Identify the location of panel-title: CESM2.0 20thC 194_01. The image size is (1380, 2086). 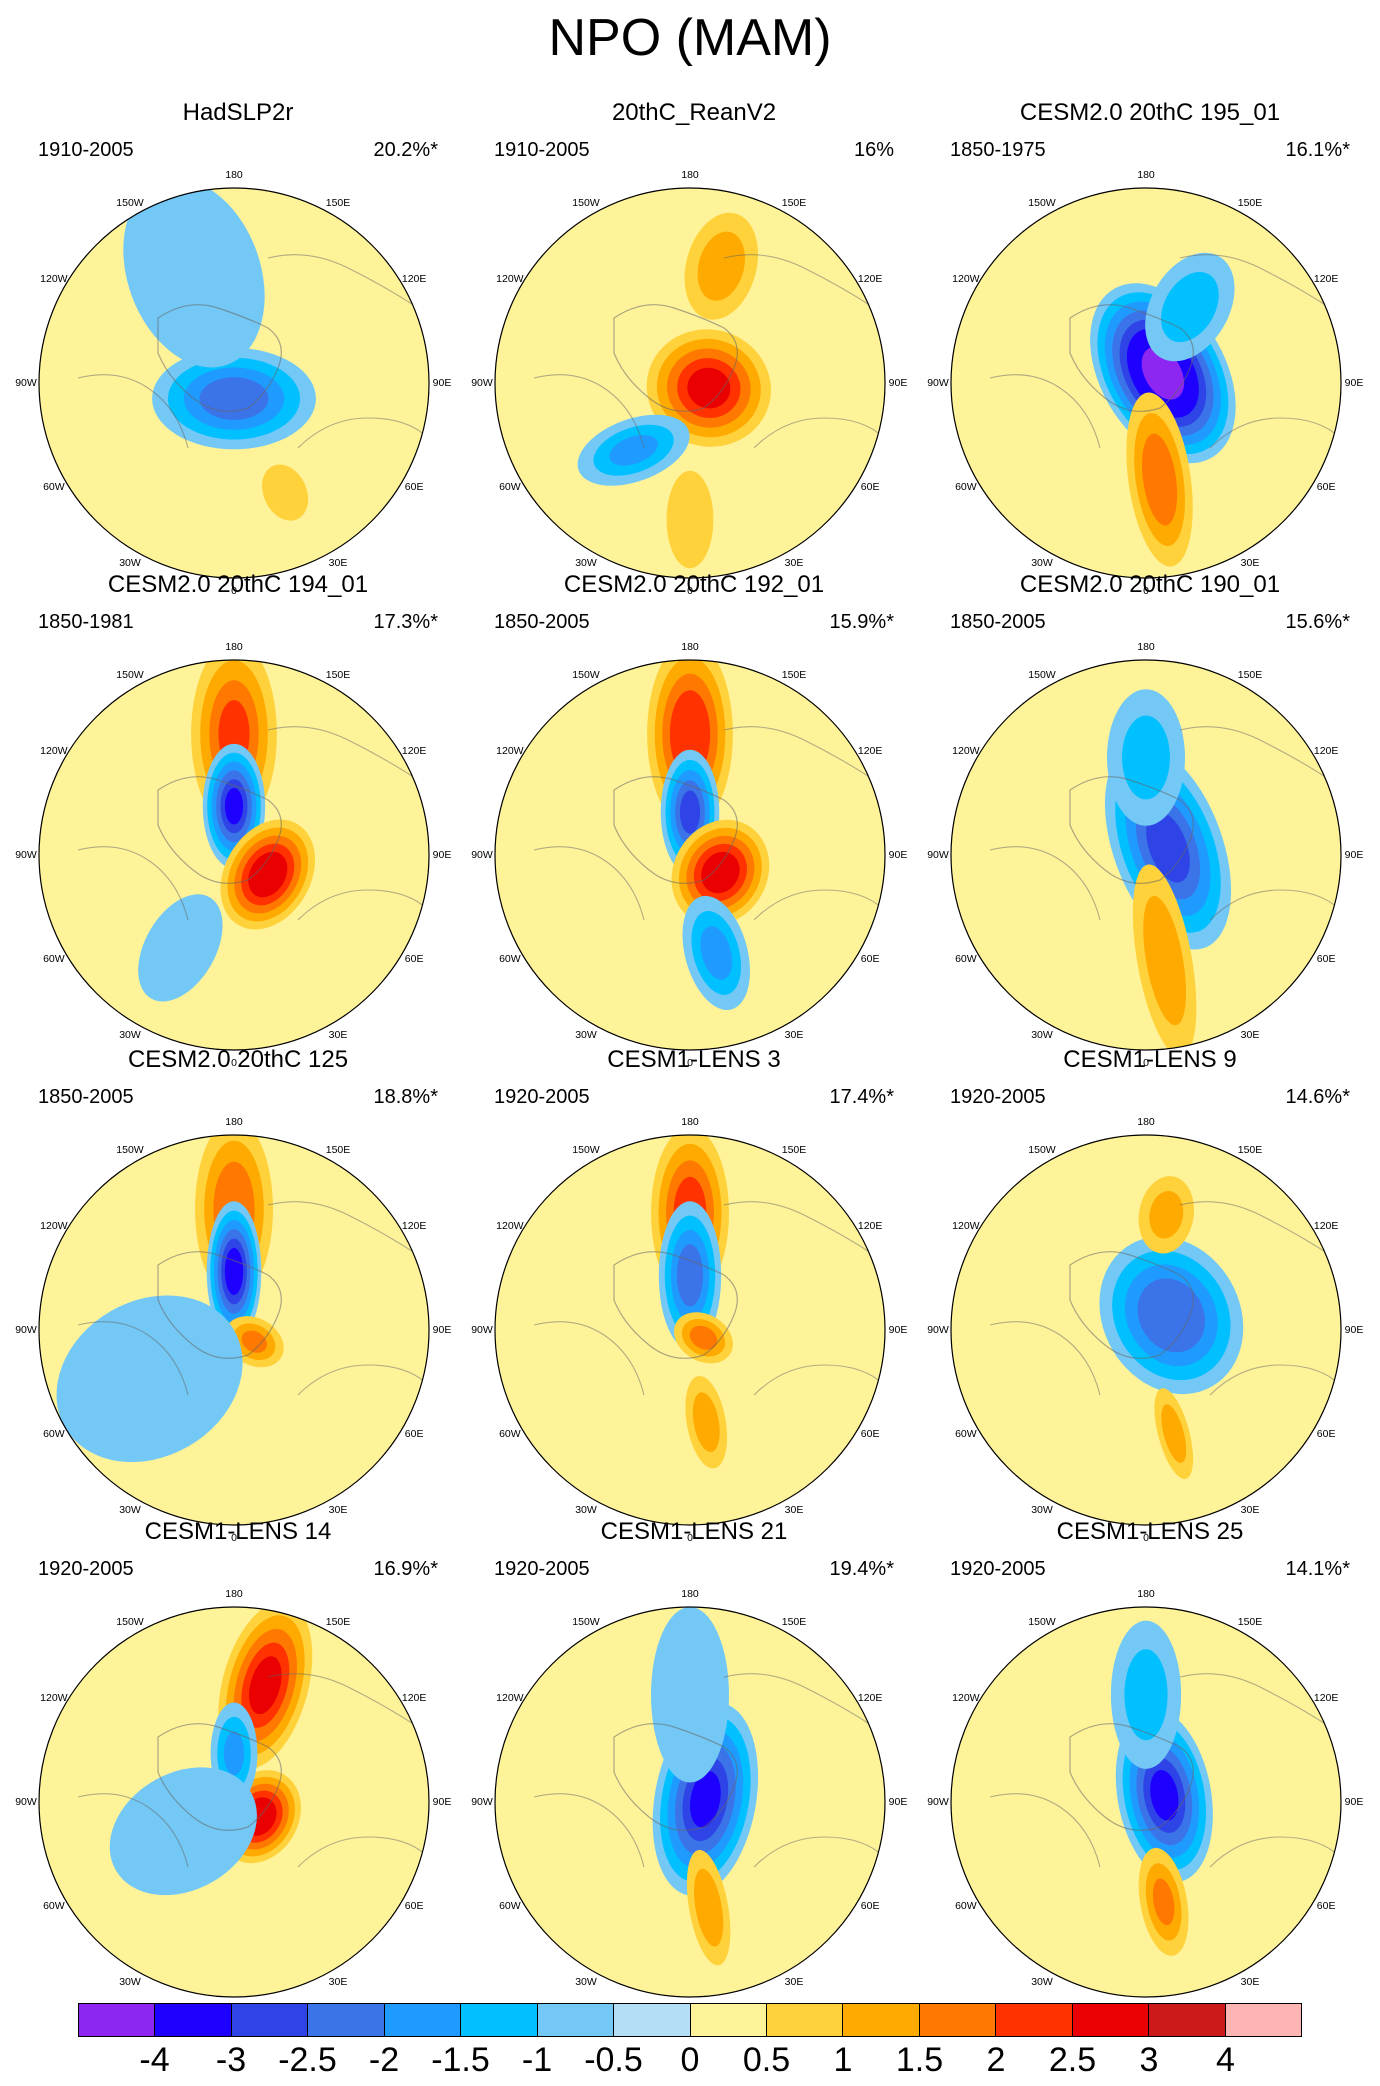
(238, 584).